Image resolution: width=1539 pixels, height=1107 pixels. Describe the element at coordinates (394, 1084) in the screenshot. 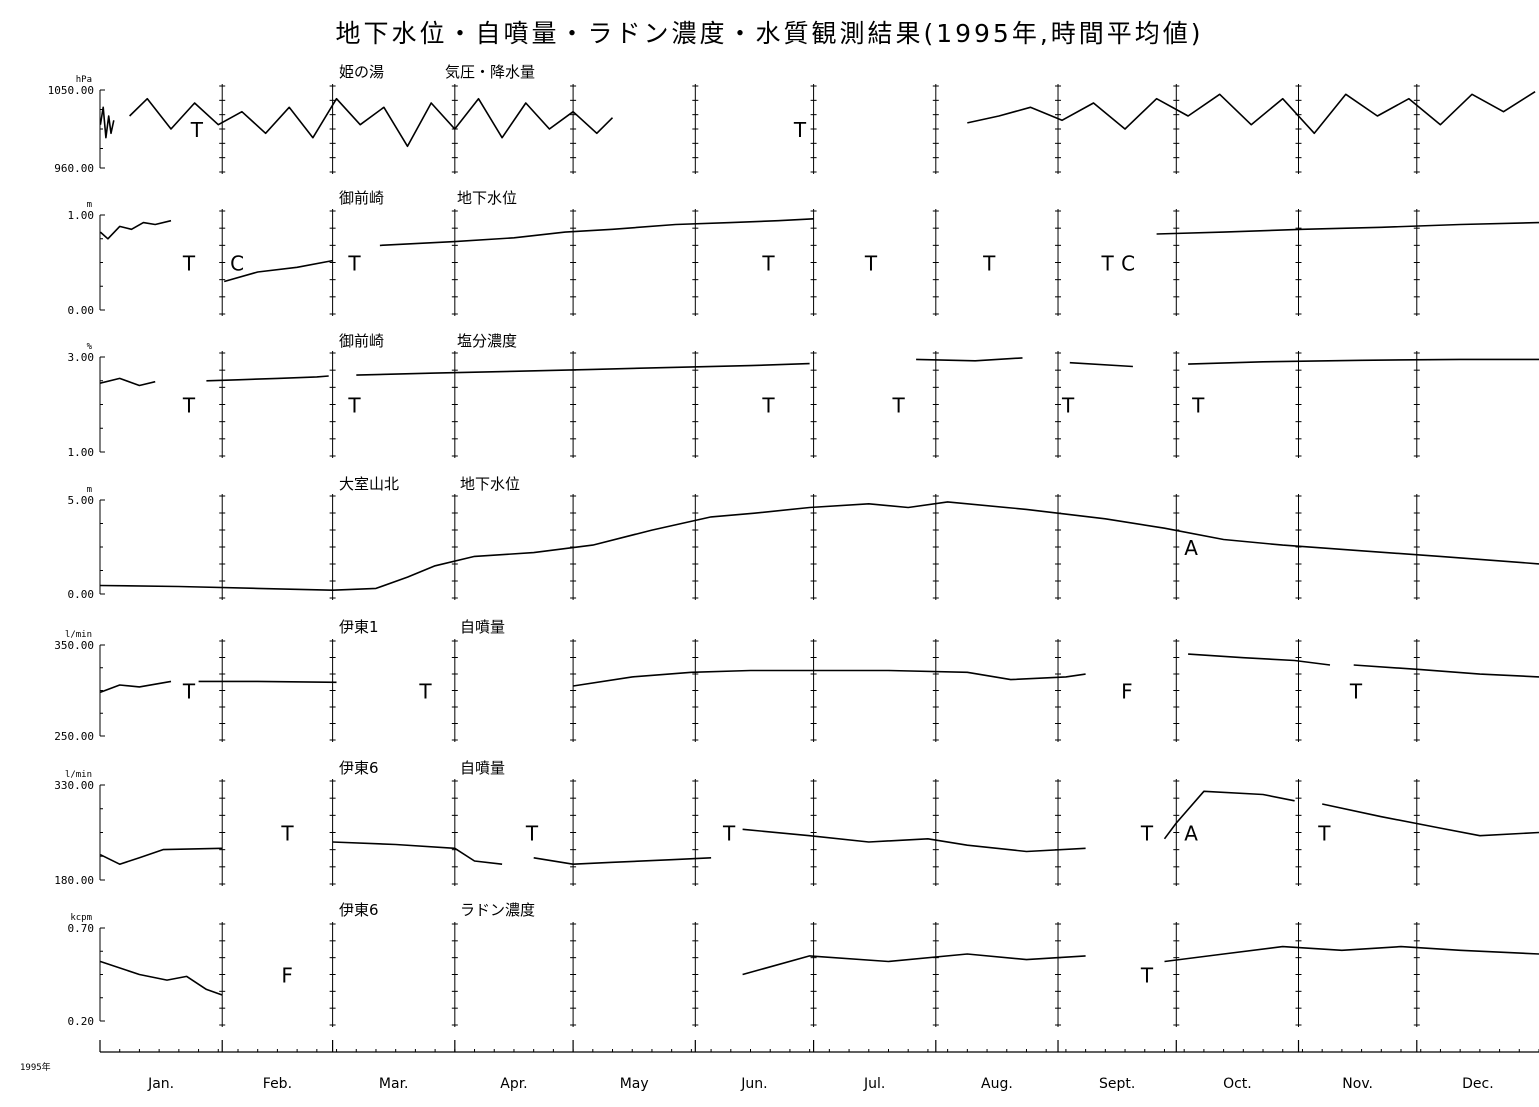

I see `x-tick-label: Mar.` at that location.